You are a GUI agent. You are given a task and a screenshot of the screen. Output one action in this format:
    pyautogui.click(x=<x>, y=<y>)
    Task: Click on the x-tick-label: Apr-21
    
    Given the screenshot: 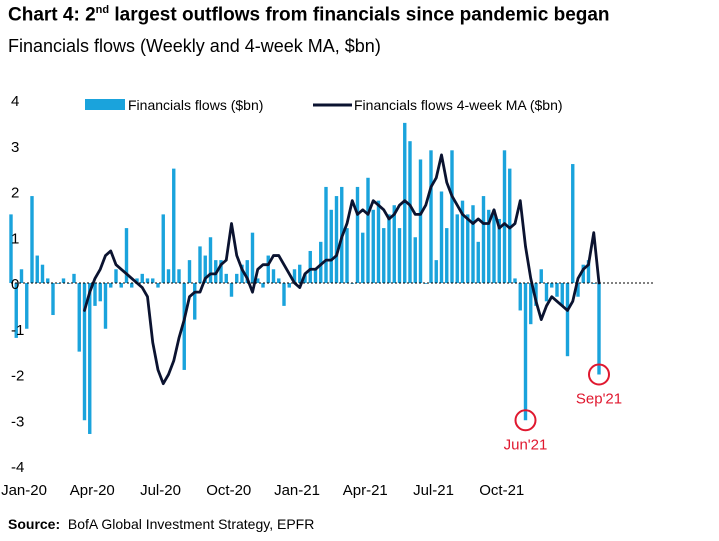 What is the action you would take?
    pyautogui.click(x=365, y=490)
    